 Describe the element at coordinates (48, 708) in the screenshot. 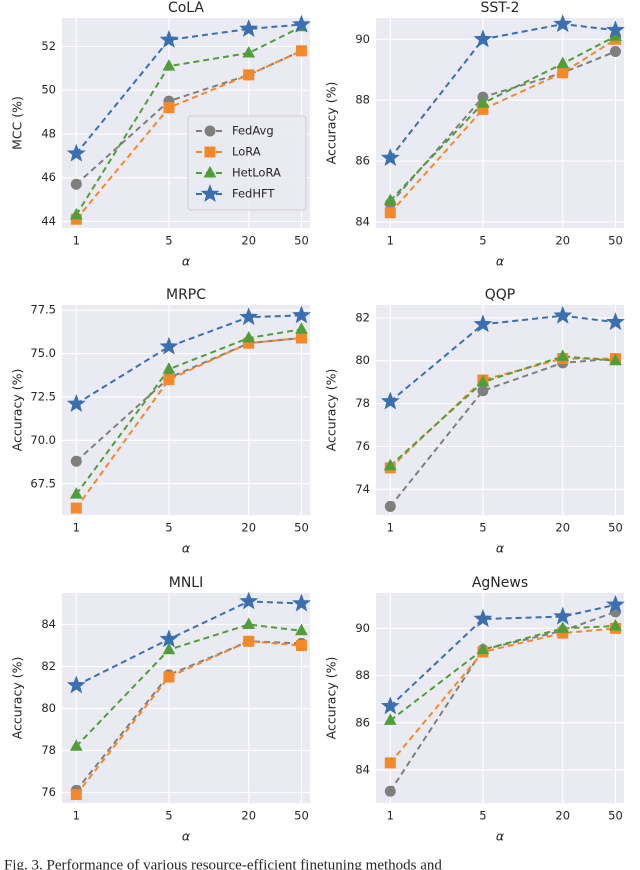

I see `y-tick-label: 80` at that location.